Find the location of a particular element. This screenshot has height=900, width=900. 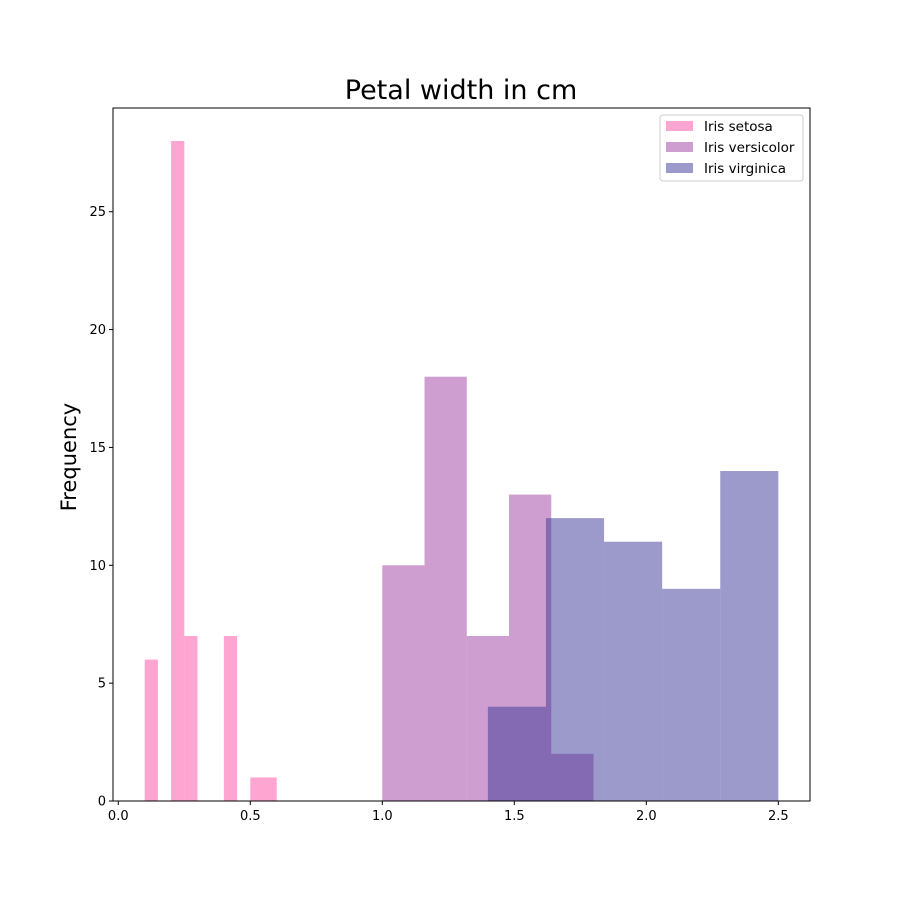

x-tick-label: 0.0 is located at coordinates (118, 816).